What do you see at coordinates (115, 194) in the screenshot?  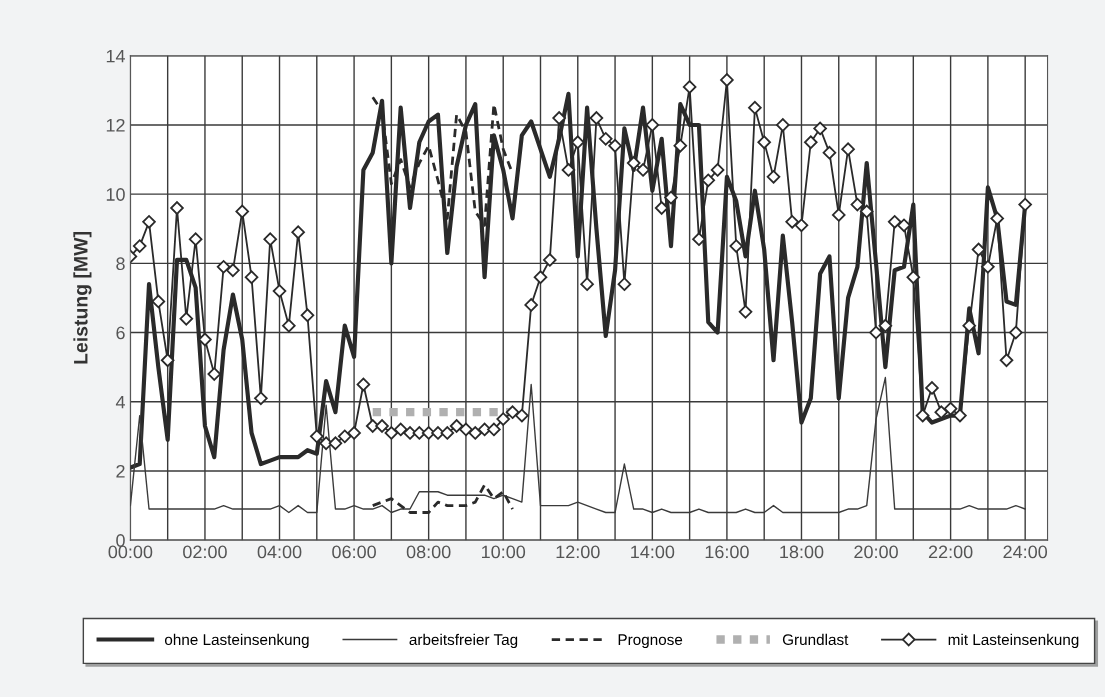 I see `y-tick-label: 10` at bounding box center [115, 194].